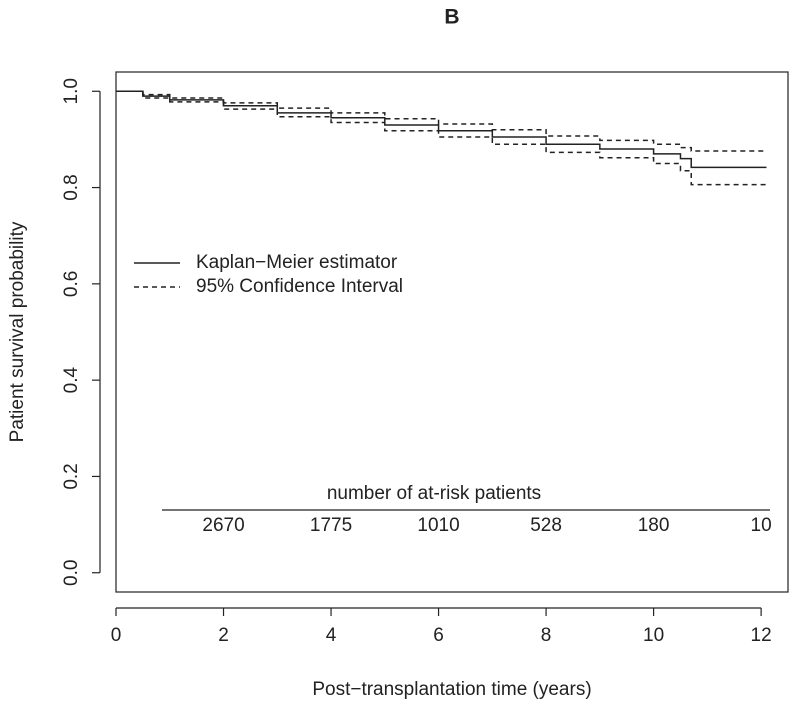 This screenshot has height=706, width=792. Describe the element at coordinates (223, 525) in the screenshot. I see `at-risk-count: 2670` at that location.